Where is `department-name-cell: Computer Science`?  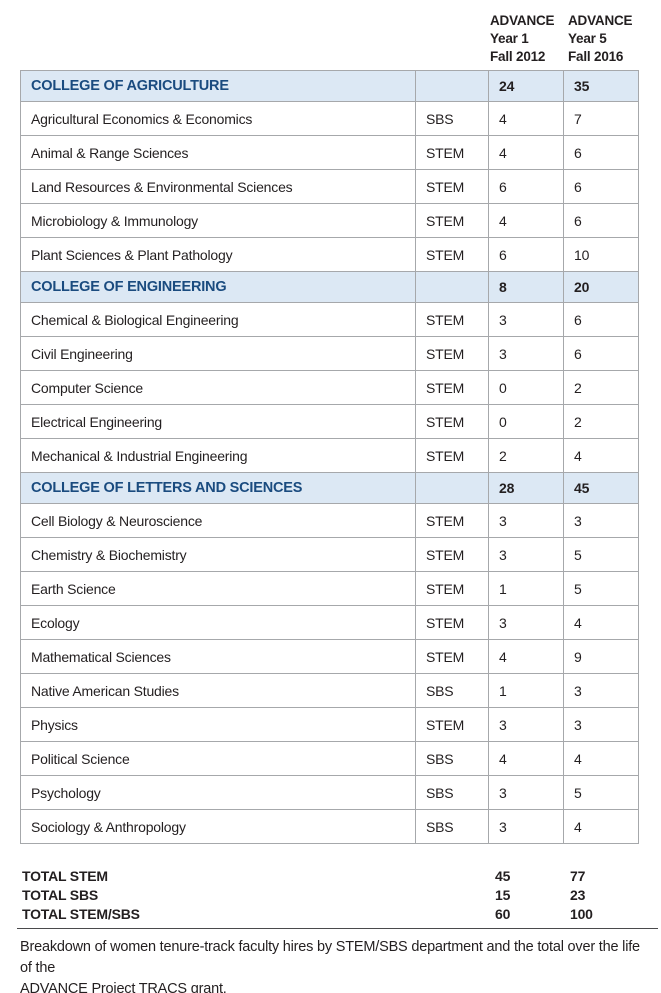
department-name-cell: Computer Science is located at coordinates (218, 387).